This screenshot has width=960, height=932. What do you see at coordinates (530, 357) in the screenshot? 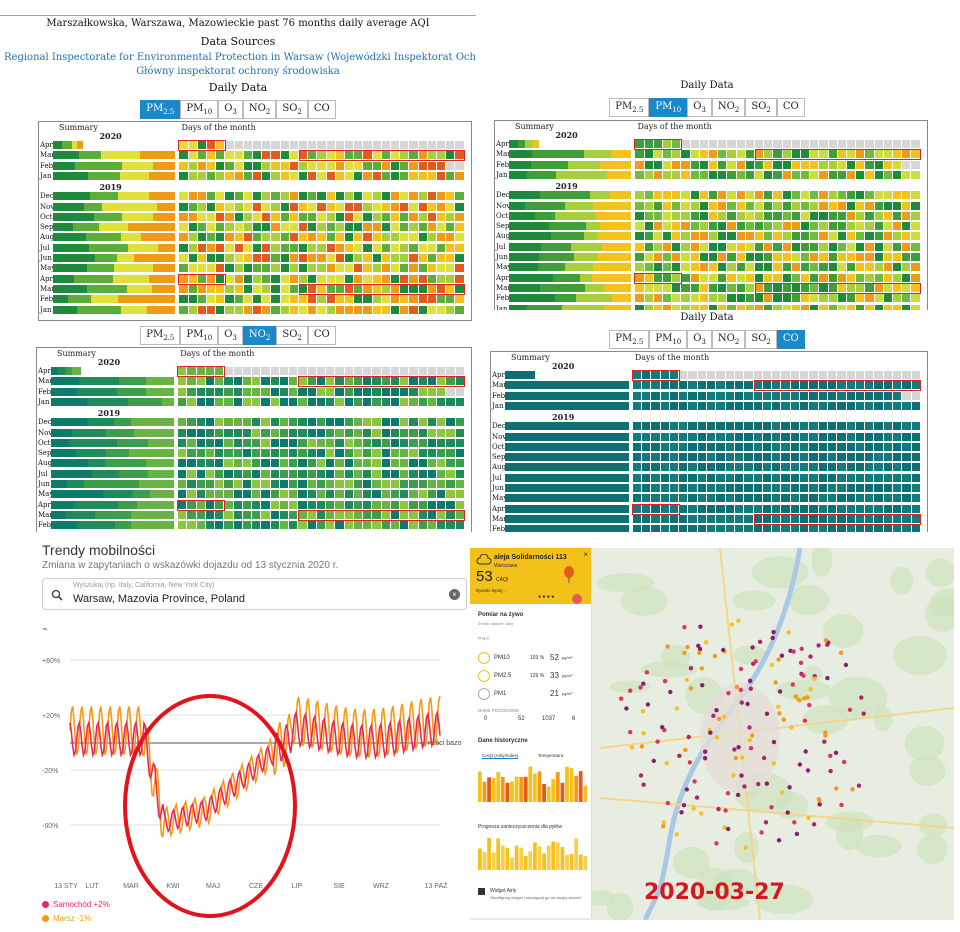
I see `summary-header: Summary` at bounding box center [530, 357].